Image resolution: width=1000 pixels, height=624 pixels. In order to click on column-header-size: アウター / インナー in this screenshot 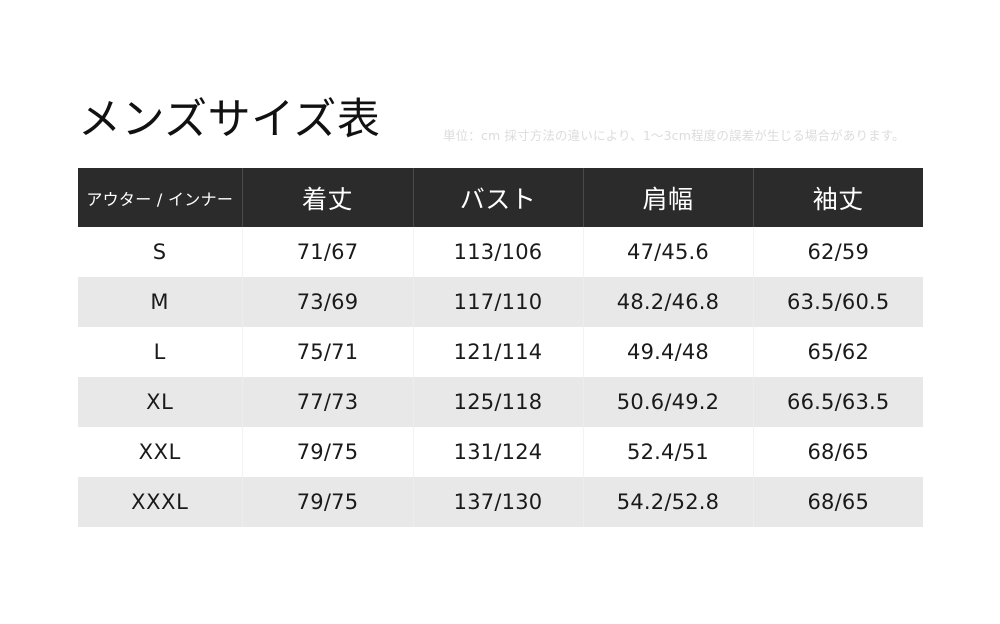, I will do `click(160, 197)`.